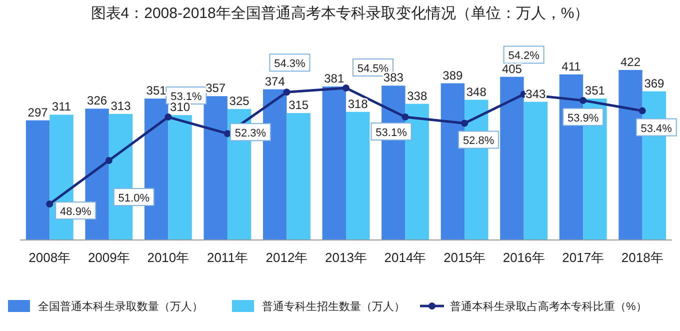  Describe the element at coordinates (417, 95) in the screenshot. I see `data-label: 338` at that location.